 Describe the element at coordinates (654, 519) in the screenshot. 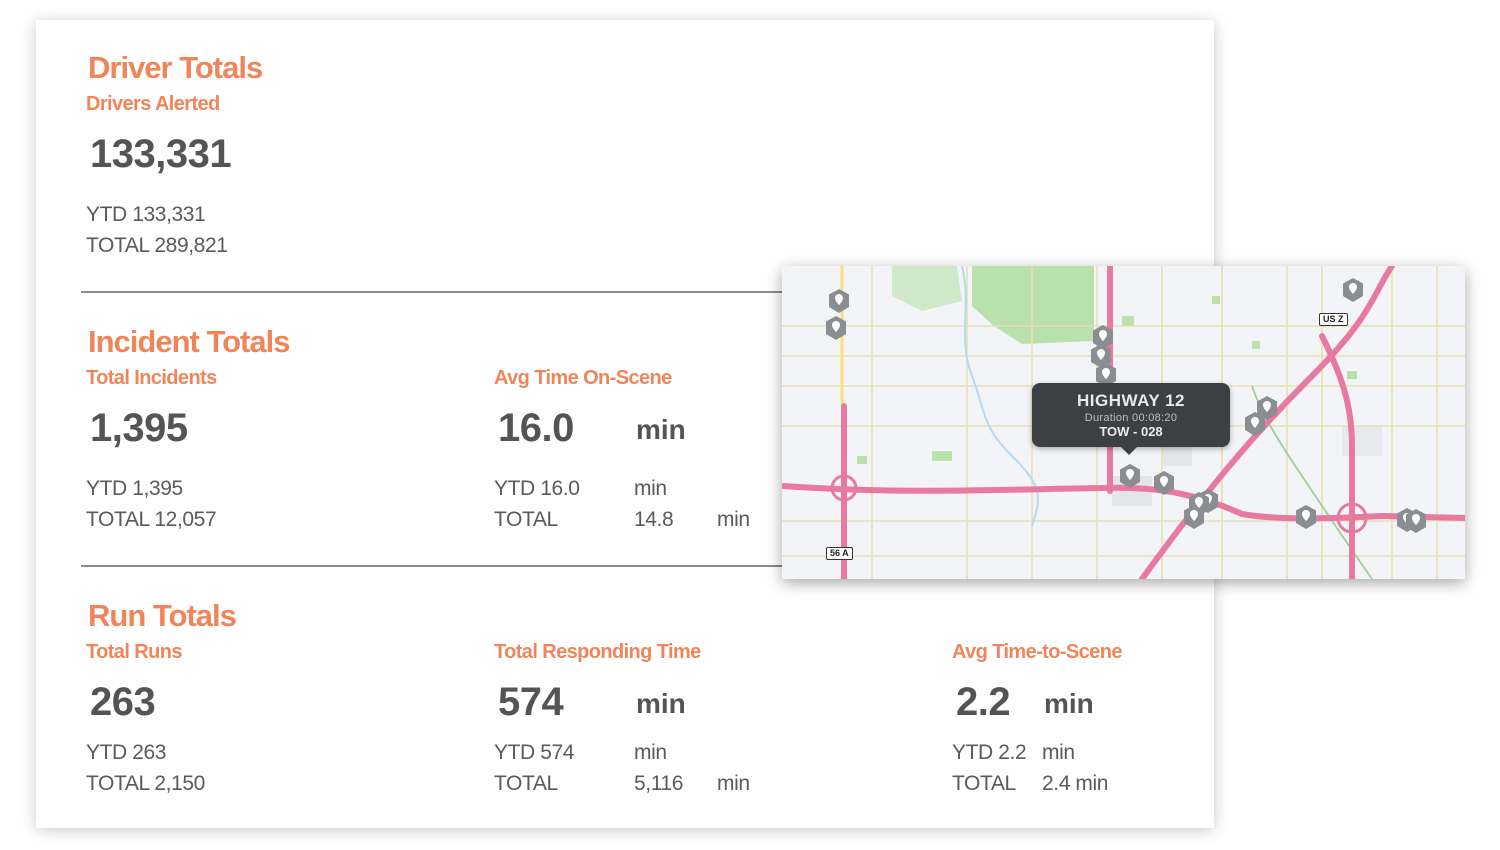

I see `avg-on-scene-total-value: 14.8` at that location.